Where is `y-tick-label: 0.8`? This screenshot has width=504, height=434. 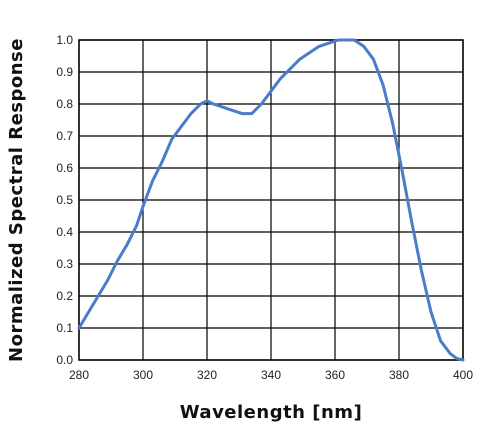
y-tick-label: 0.8 is located at coordinates (64, 104).